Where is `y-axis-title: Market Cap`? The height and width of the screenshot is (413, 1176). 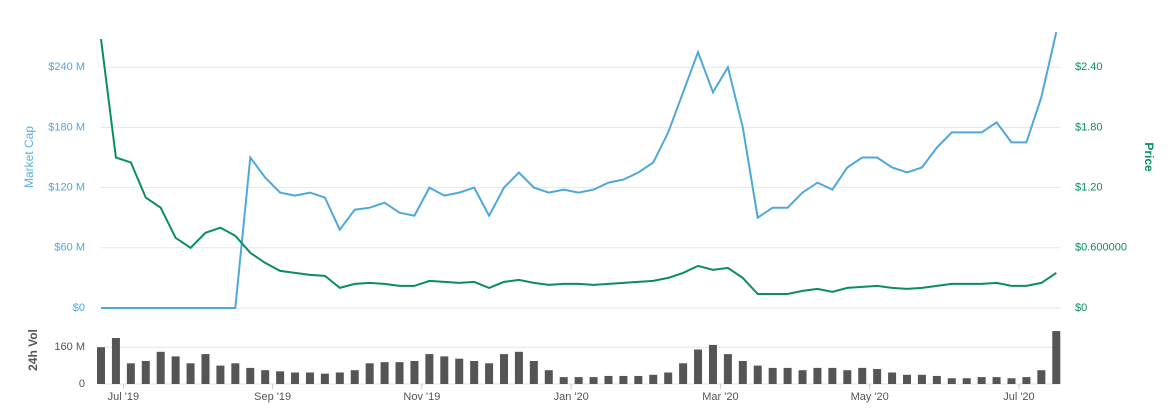
y-axis-title: Market Cap is located at coordinates (29, 157).